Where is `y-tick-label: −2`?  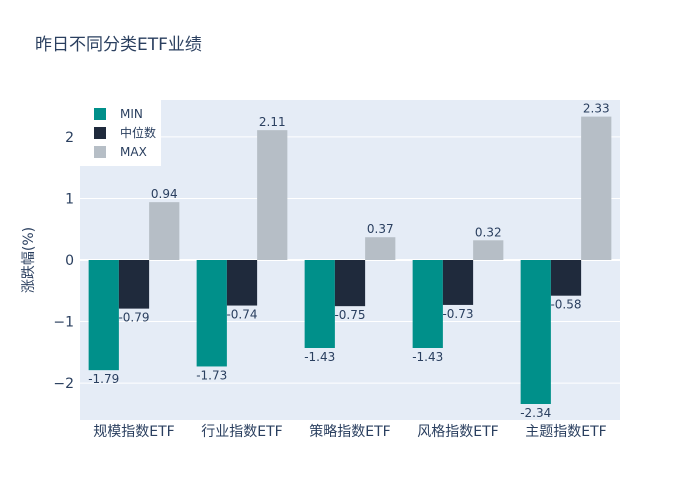
y-tick-label: −2 is located at coordinates (63, 384).